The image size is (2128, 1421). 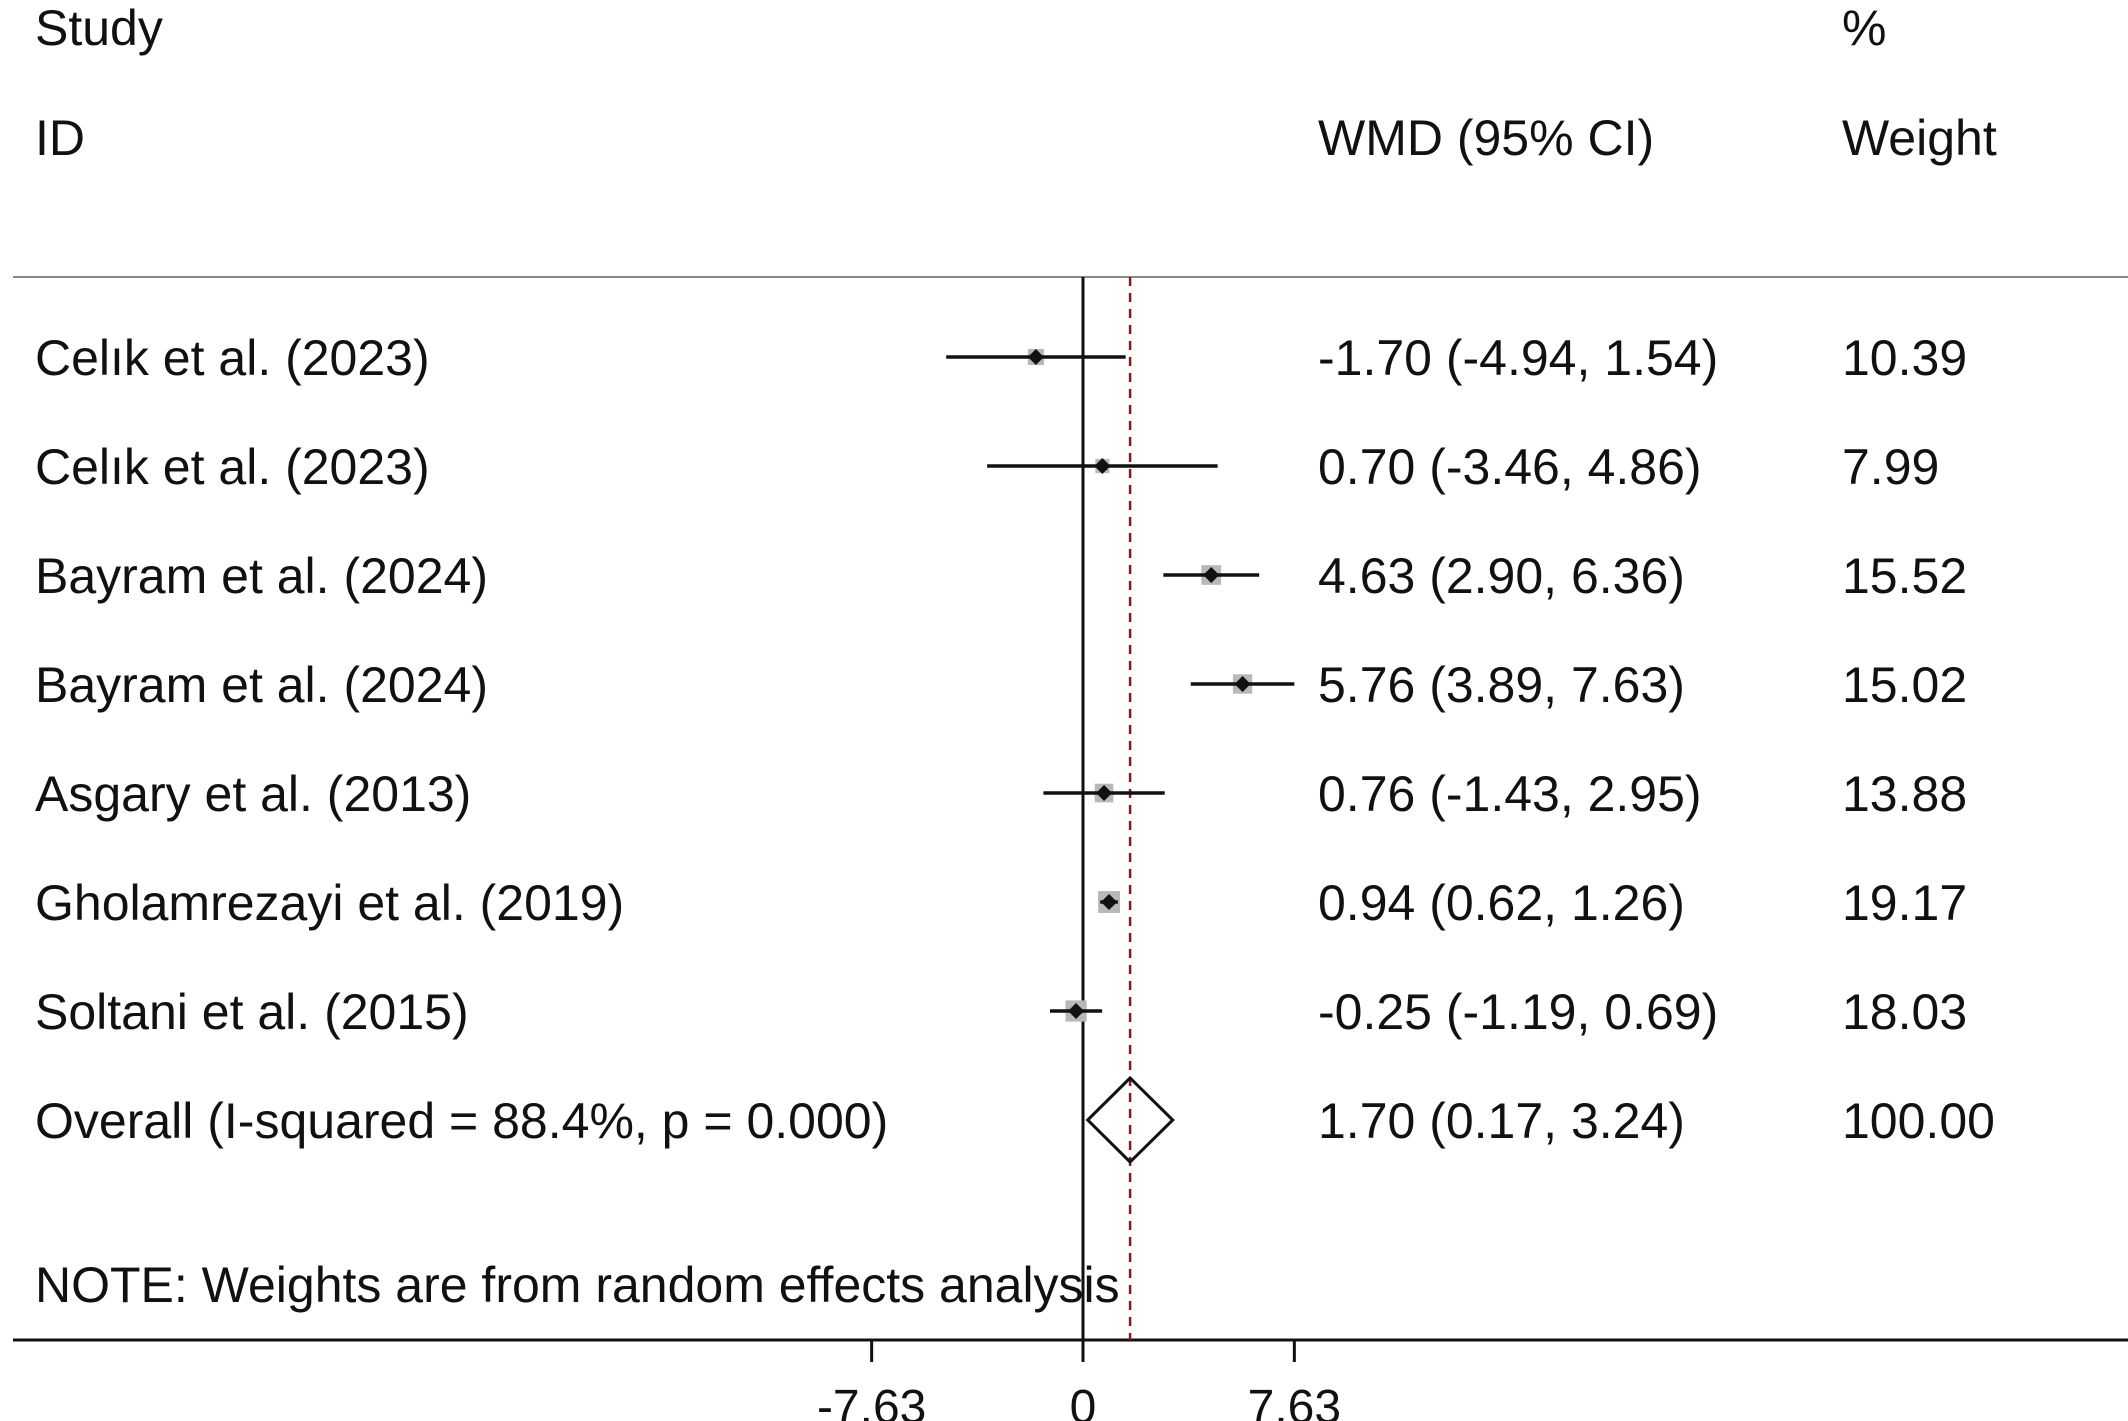 I want to click on study-label: Soltani et al. (2015), so click(x=252, y=1012).